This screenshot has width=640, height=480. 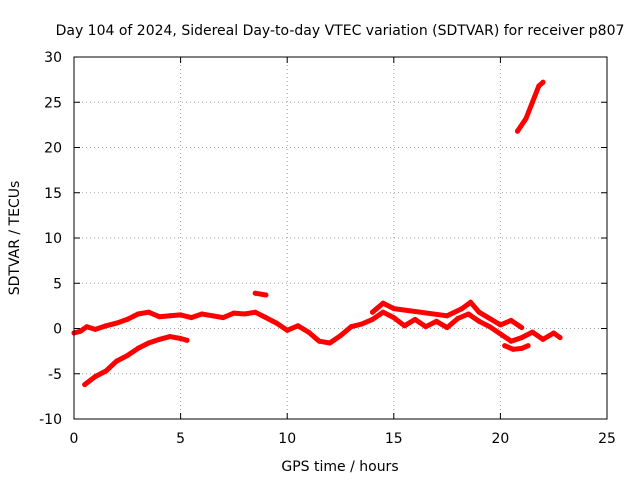 I want to click on series-short-segment, so click(x=260, y=294).